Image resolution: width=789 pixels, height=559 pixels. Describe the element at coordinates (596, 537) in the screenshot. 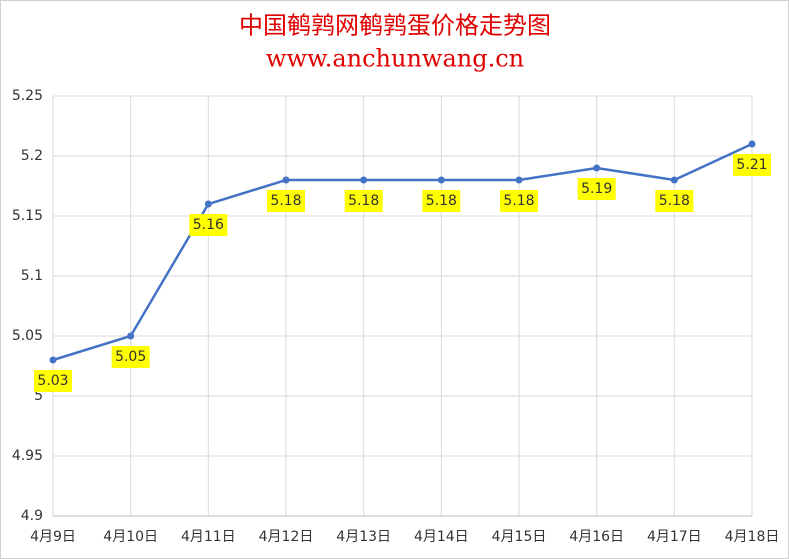

I see `x-tick-label: 4月16日` at that location.